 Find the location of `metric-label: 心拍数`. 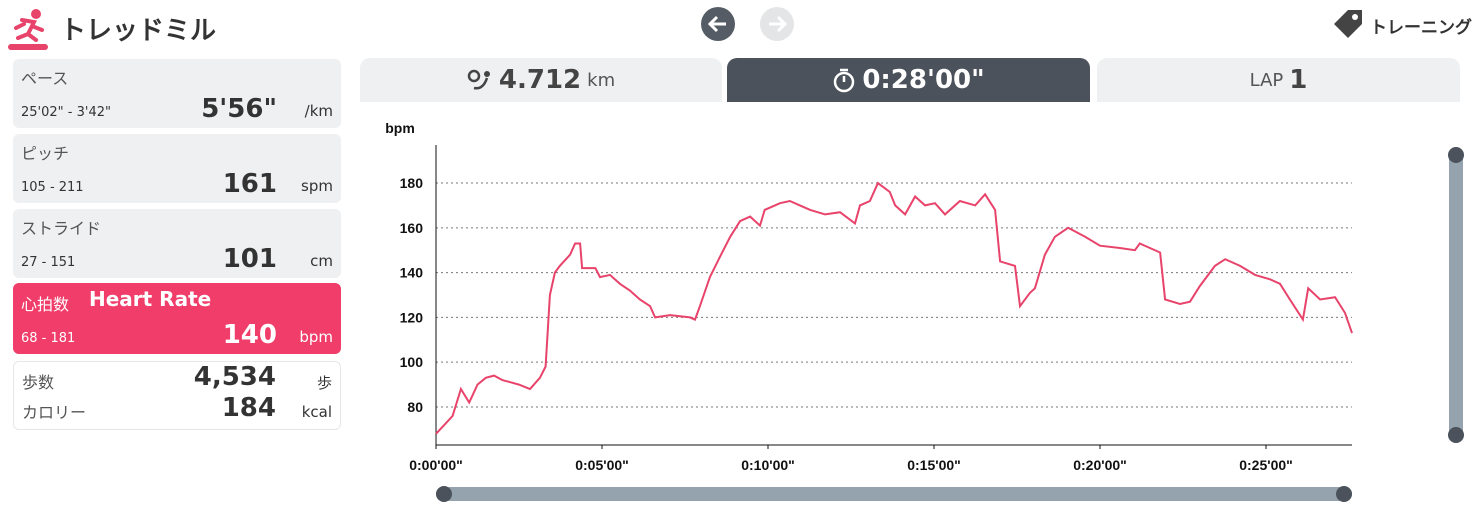

metric-label: 心拍数 is located at coordinates (45, 304).